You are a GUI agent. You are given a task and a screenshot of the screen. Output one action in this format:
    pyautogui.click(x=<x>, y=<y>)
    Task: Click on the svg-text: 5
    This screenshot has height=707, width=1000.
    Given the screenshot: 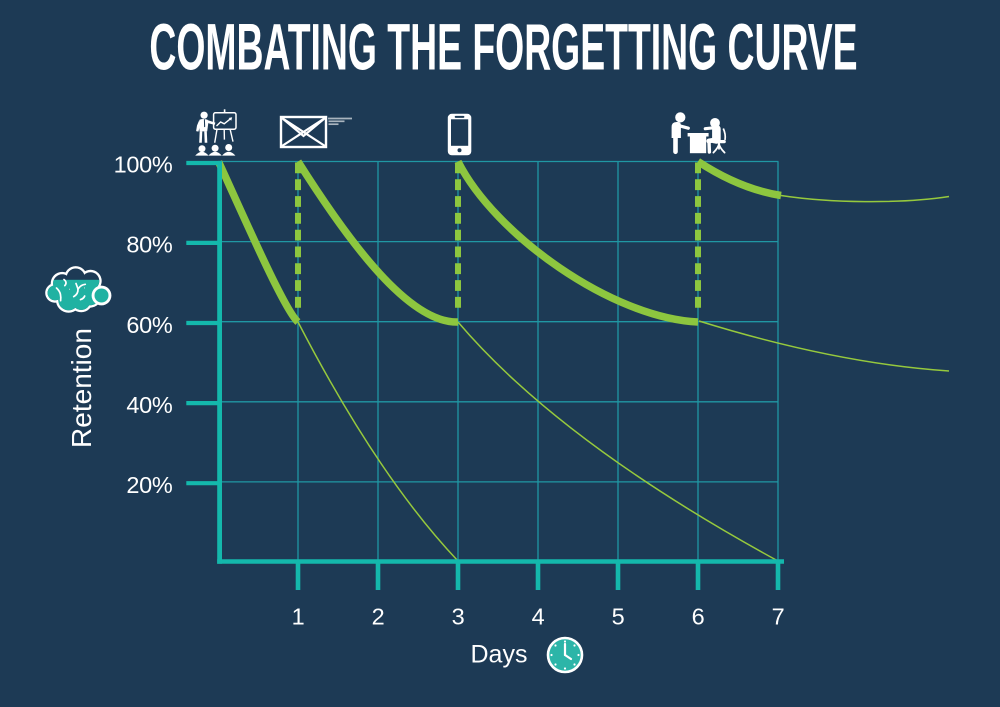 What is the action you would take?
    pyautogui.click(x=618, y=617)
    